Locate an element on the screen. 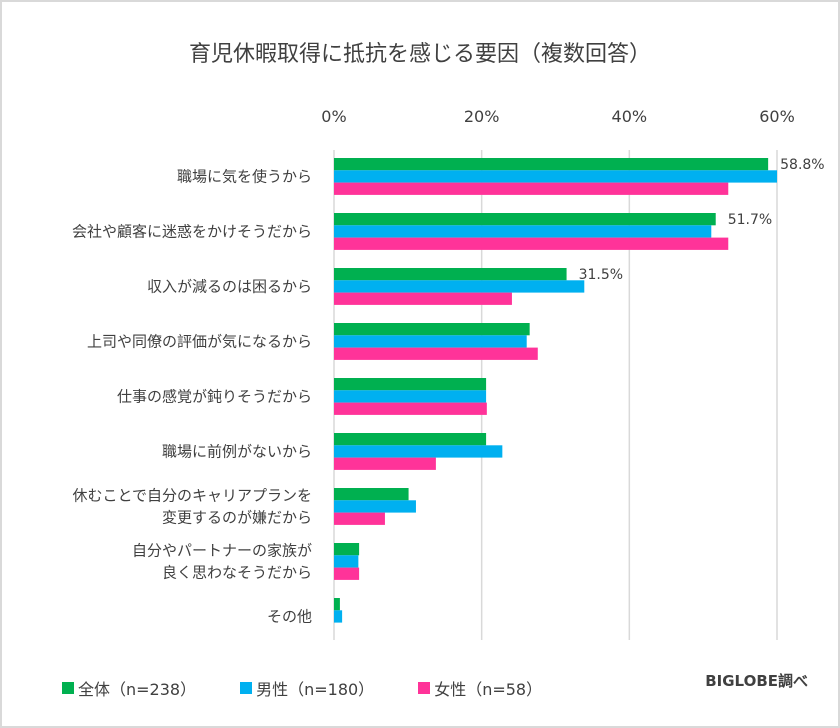  category-label: 自分やパートナーの家族が is located at coordinates (222, 550).